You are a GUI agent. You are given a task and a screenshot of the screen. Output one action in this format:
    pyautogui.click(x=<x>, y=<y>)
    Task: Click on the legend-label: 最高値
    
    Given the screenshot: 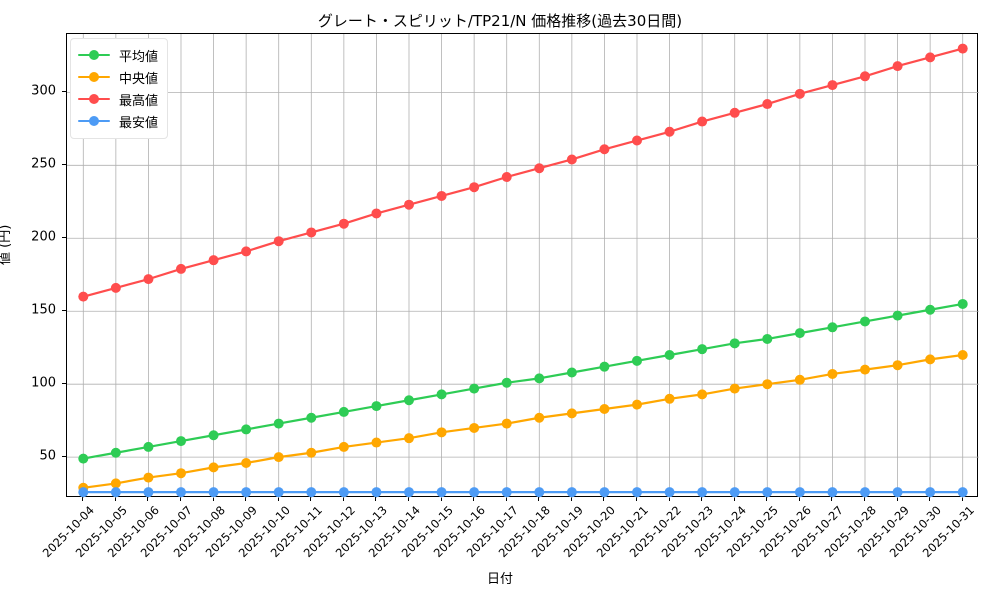 What is the action you would take?
    pyautogui.click(x=139, y=101)
    